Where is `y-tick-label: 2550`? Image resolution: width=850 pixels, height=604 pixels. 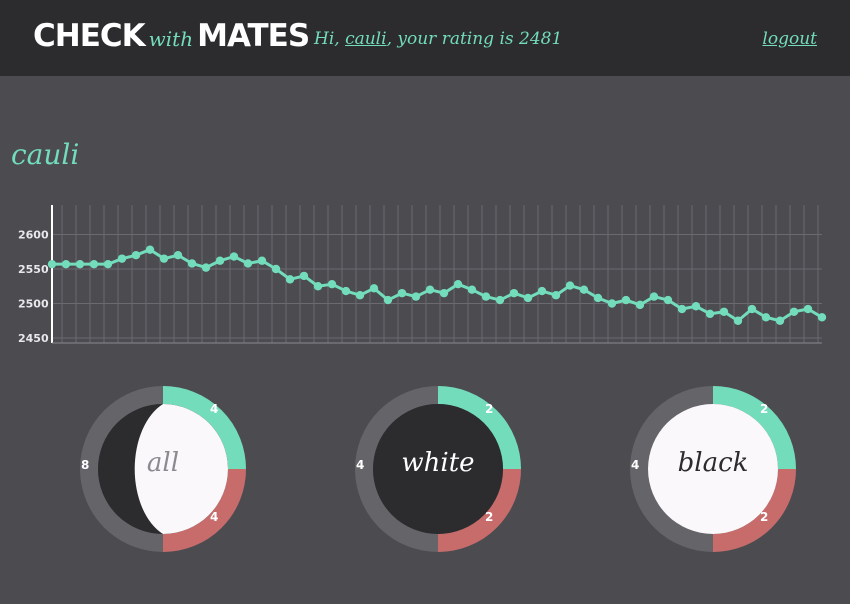 y-tick-label: 2550 is located at coordinates (33, 269).